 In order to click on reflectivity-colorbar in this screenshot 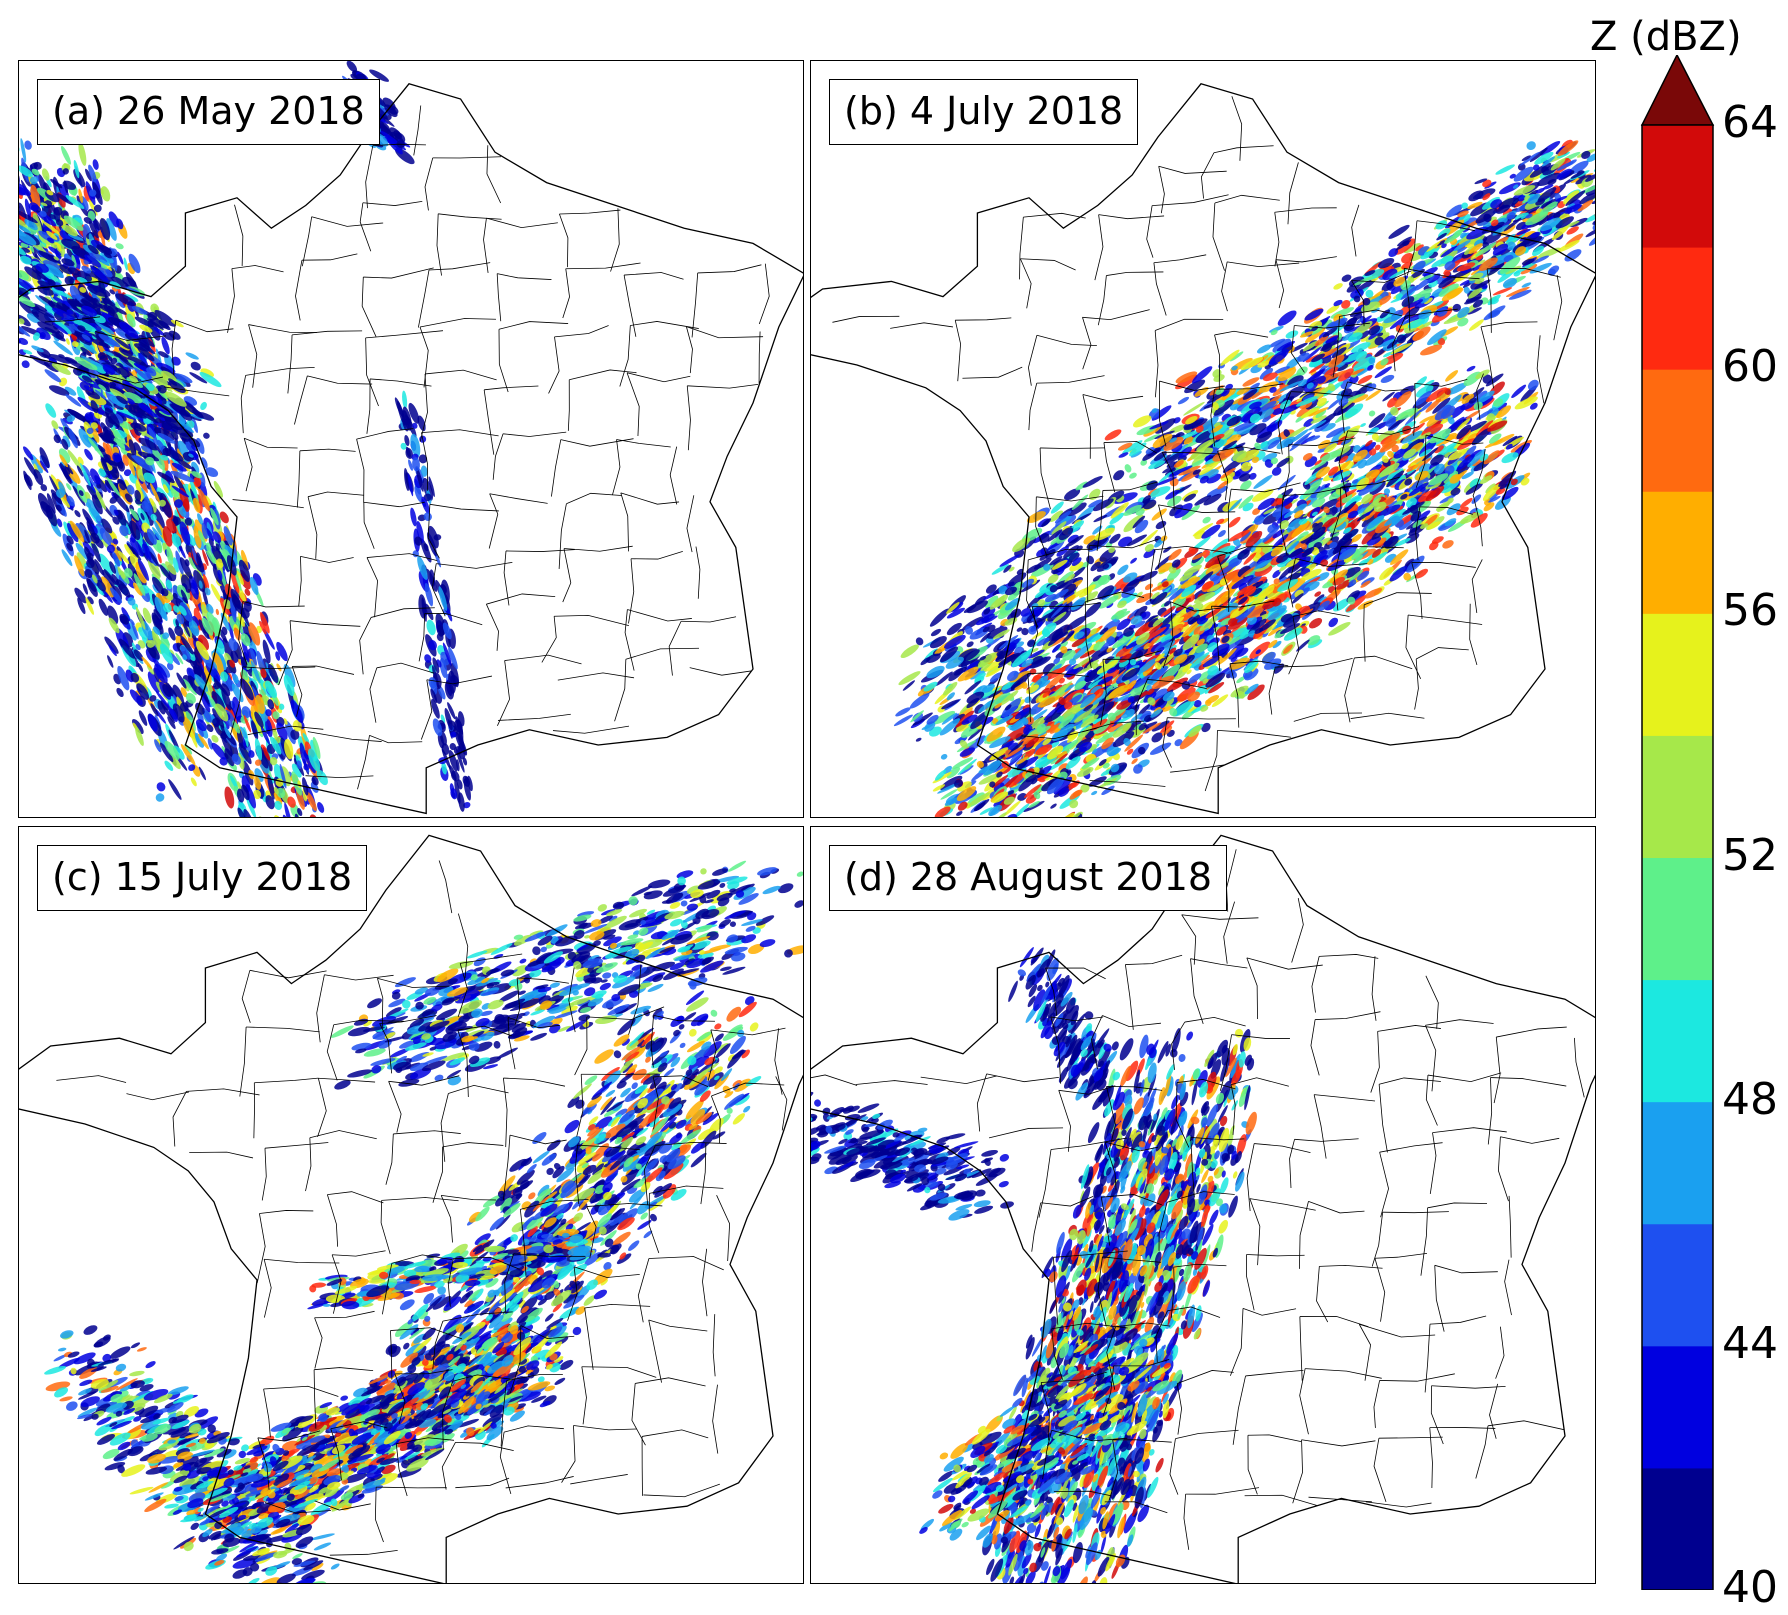, I will do `click(1677, 822)`.